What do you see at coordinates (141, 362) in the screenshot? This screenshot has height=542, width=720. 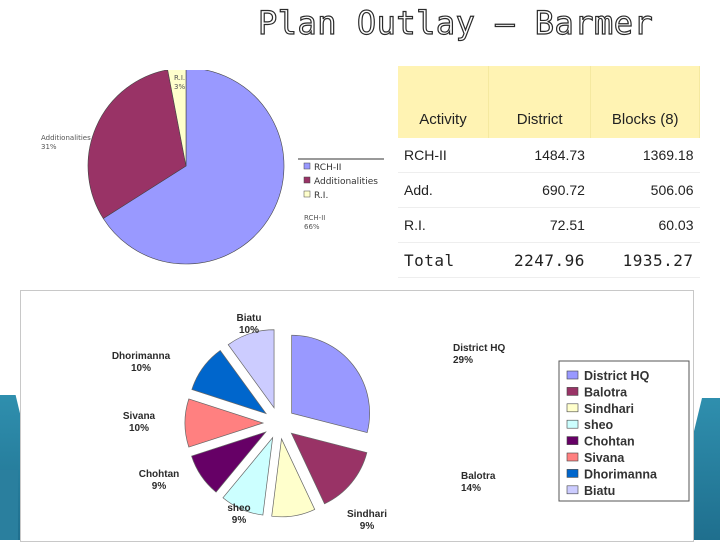 I see `slice-label-dhorimanna: Dhorimanna 10%` at bounding box center [141, 362].